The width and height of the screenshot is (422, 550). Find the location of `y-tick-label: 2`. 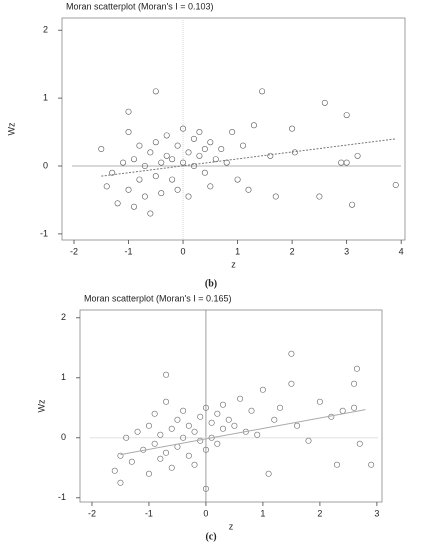

y-tick-label: 2 is located at coordinates (45, 30).